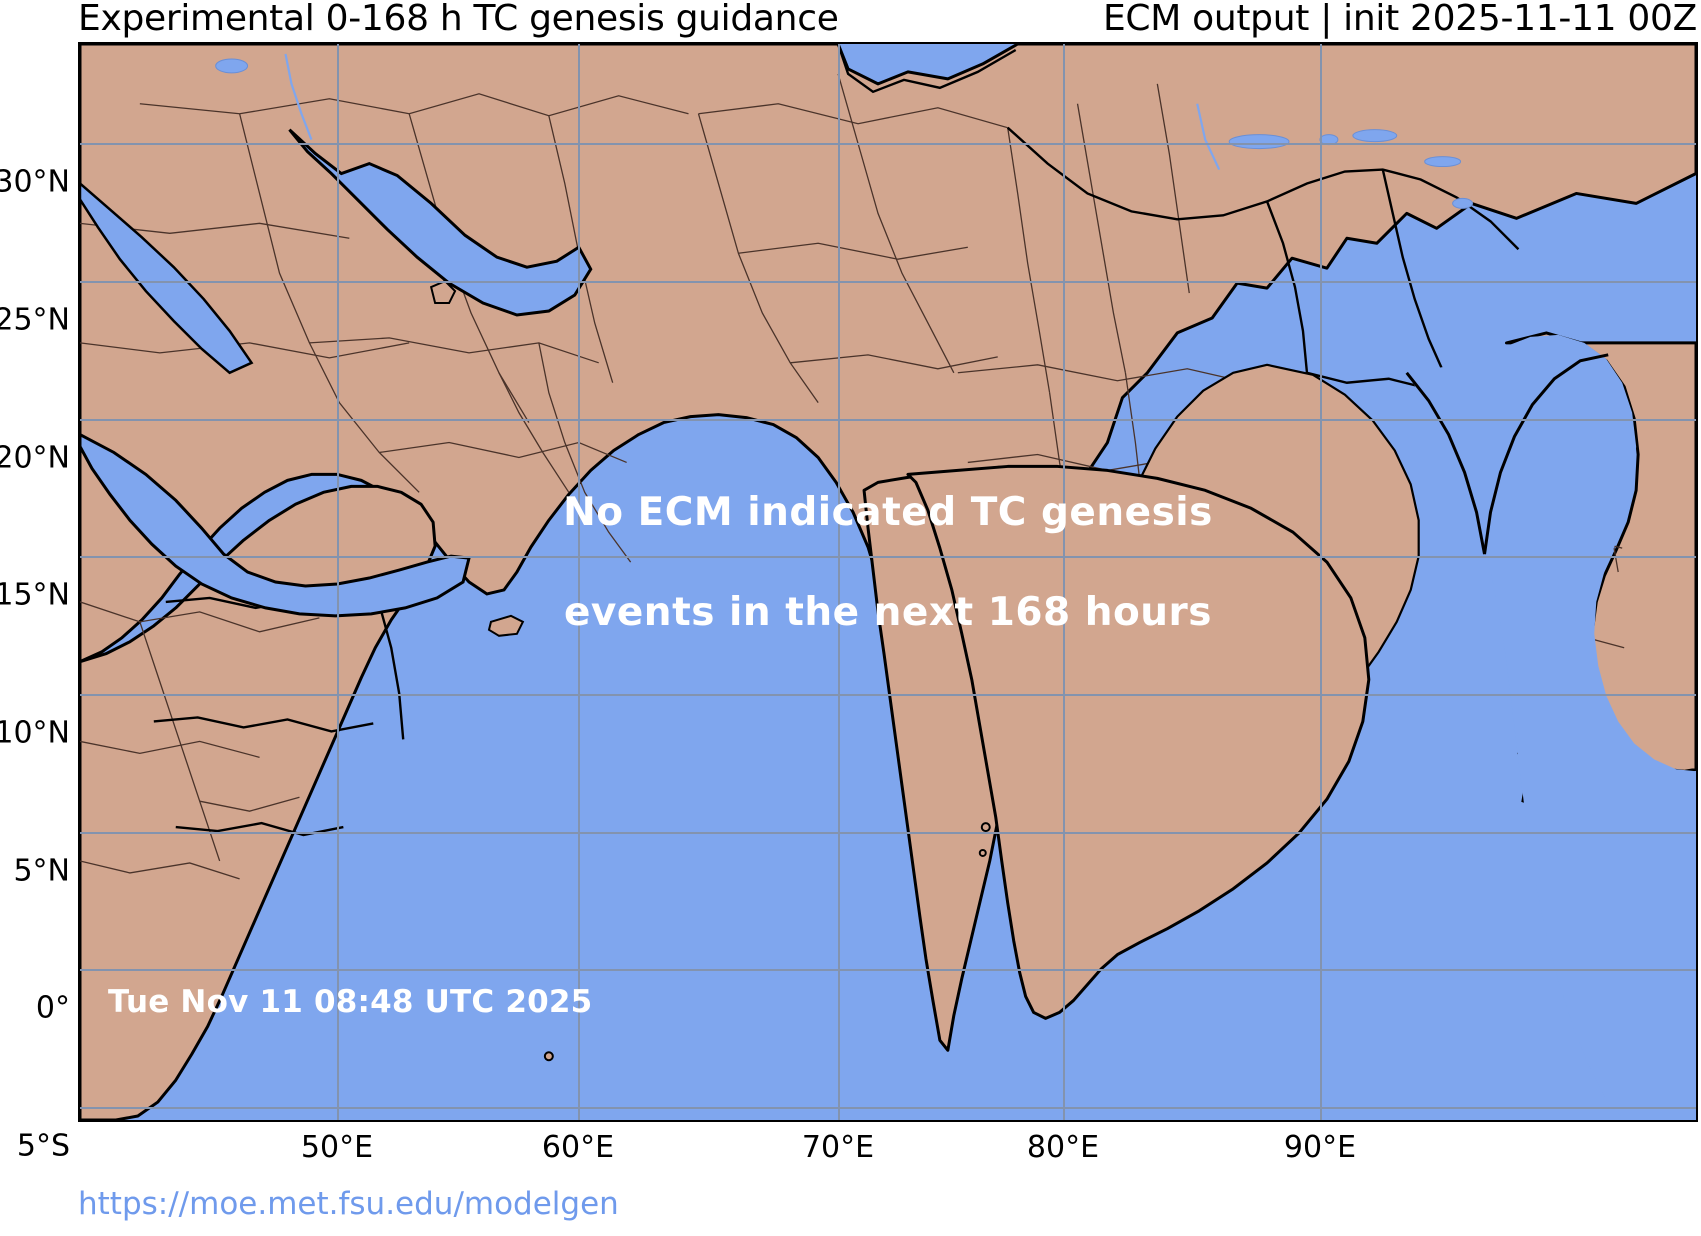 The width and height of the screenshot is (1701, 1236). I want to click on no-genesis-message-line2: events in the next 168 hours, so click(888, 612).